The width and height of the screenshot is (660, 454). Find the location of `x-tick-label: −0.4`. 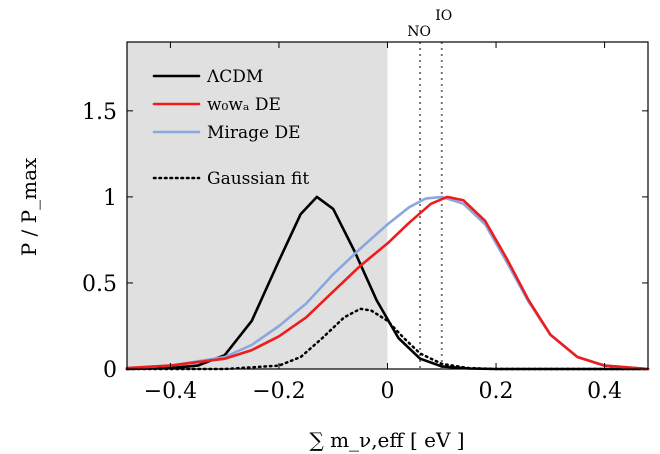

x-tick-label: −0.4 is located at coordinates (170, 391).